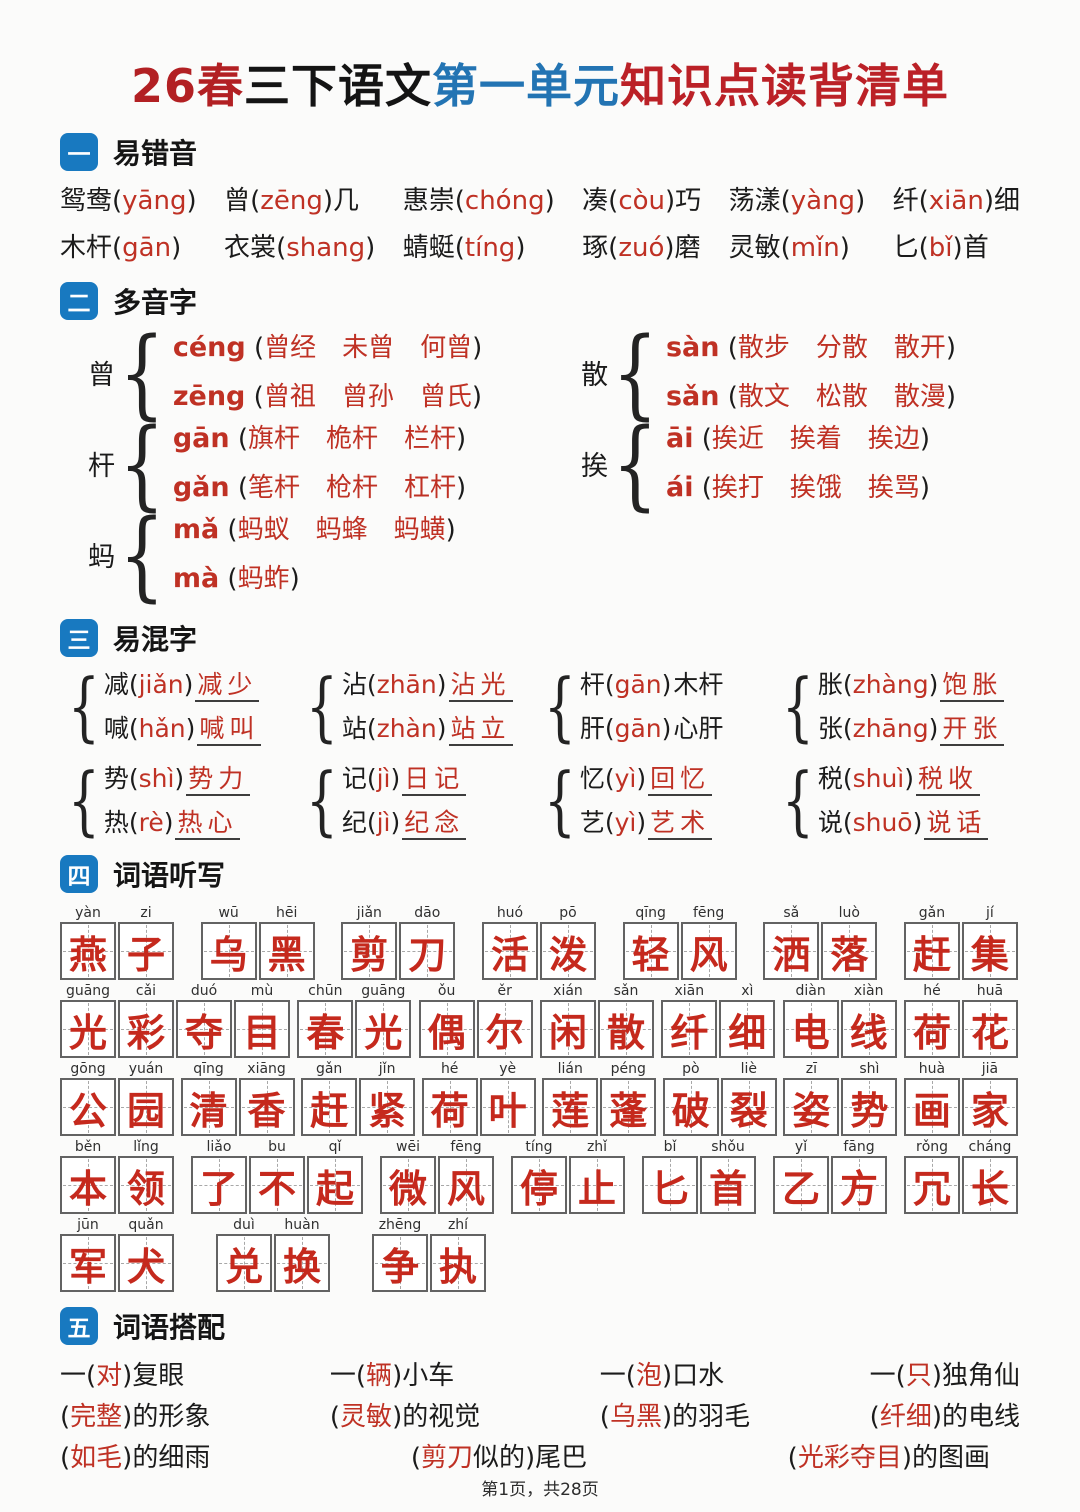 The height and width of the screenshot is (1512, 1080). Describe the element at coordinates (795, 372) in the screenshot. I see `polyphone-group: 散{sàn (散步 分散 散开) sǎn (散文 松散 散漫)` at that location.